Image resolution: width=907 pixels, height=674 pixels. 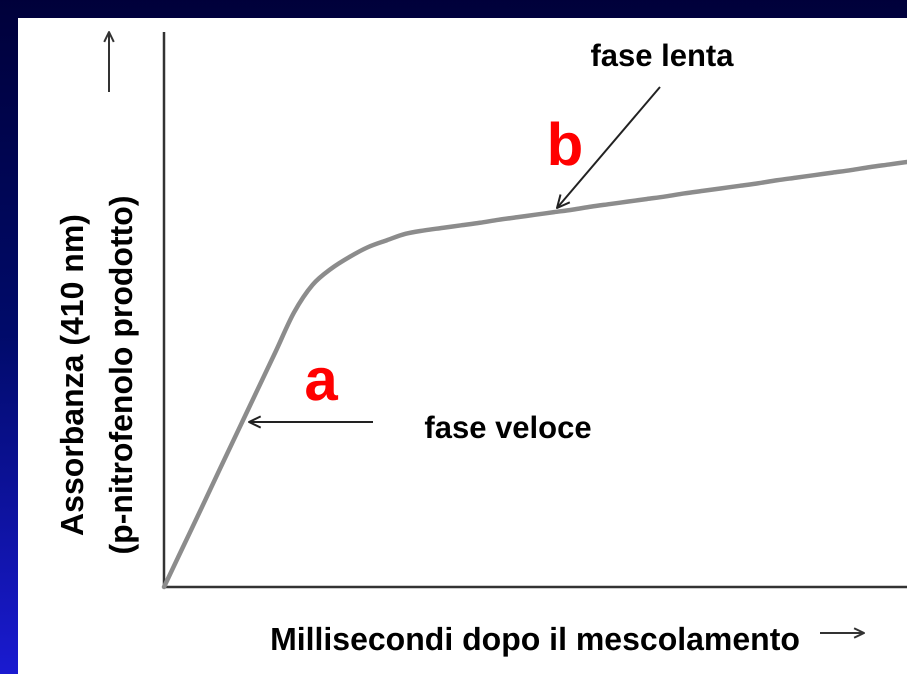 I want to click on annotation: a, so click(x=321, y=379).